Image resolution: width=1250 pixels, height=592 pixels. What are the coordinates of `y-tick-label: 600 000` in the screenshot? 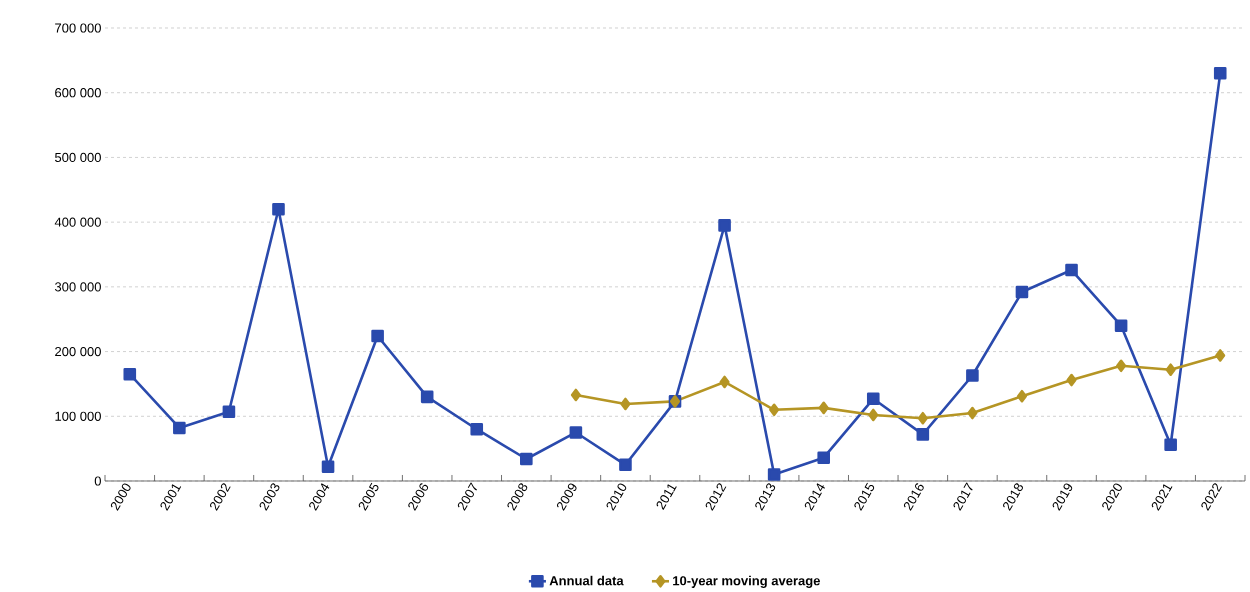 It's located at (78, 93).